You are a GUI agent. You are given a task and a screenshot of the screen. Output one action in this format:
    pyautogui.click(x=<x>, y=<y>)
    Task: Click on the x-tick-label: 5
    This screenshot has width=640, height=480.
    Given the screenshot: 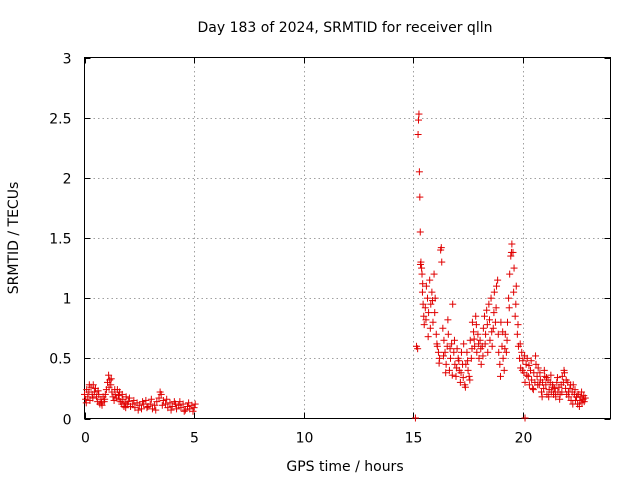 What is the action you would take?
    pyautogui.click(x=194, y=439)
    